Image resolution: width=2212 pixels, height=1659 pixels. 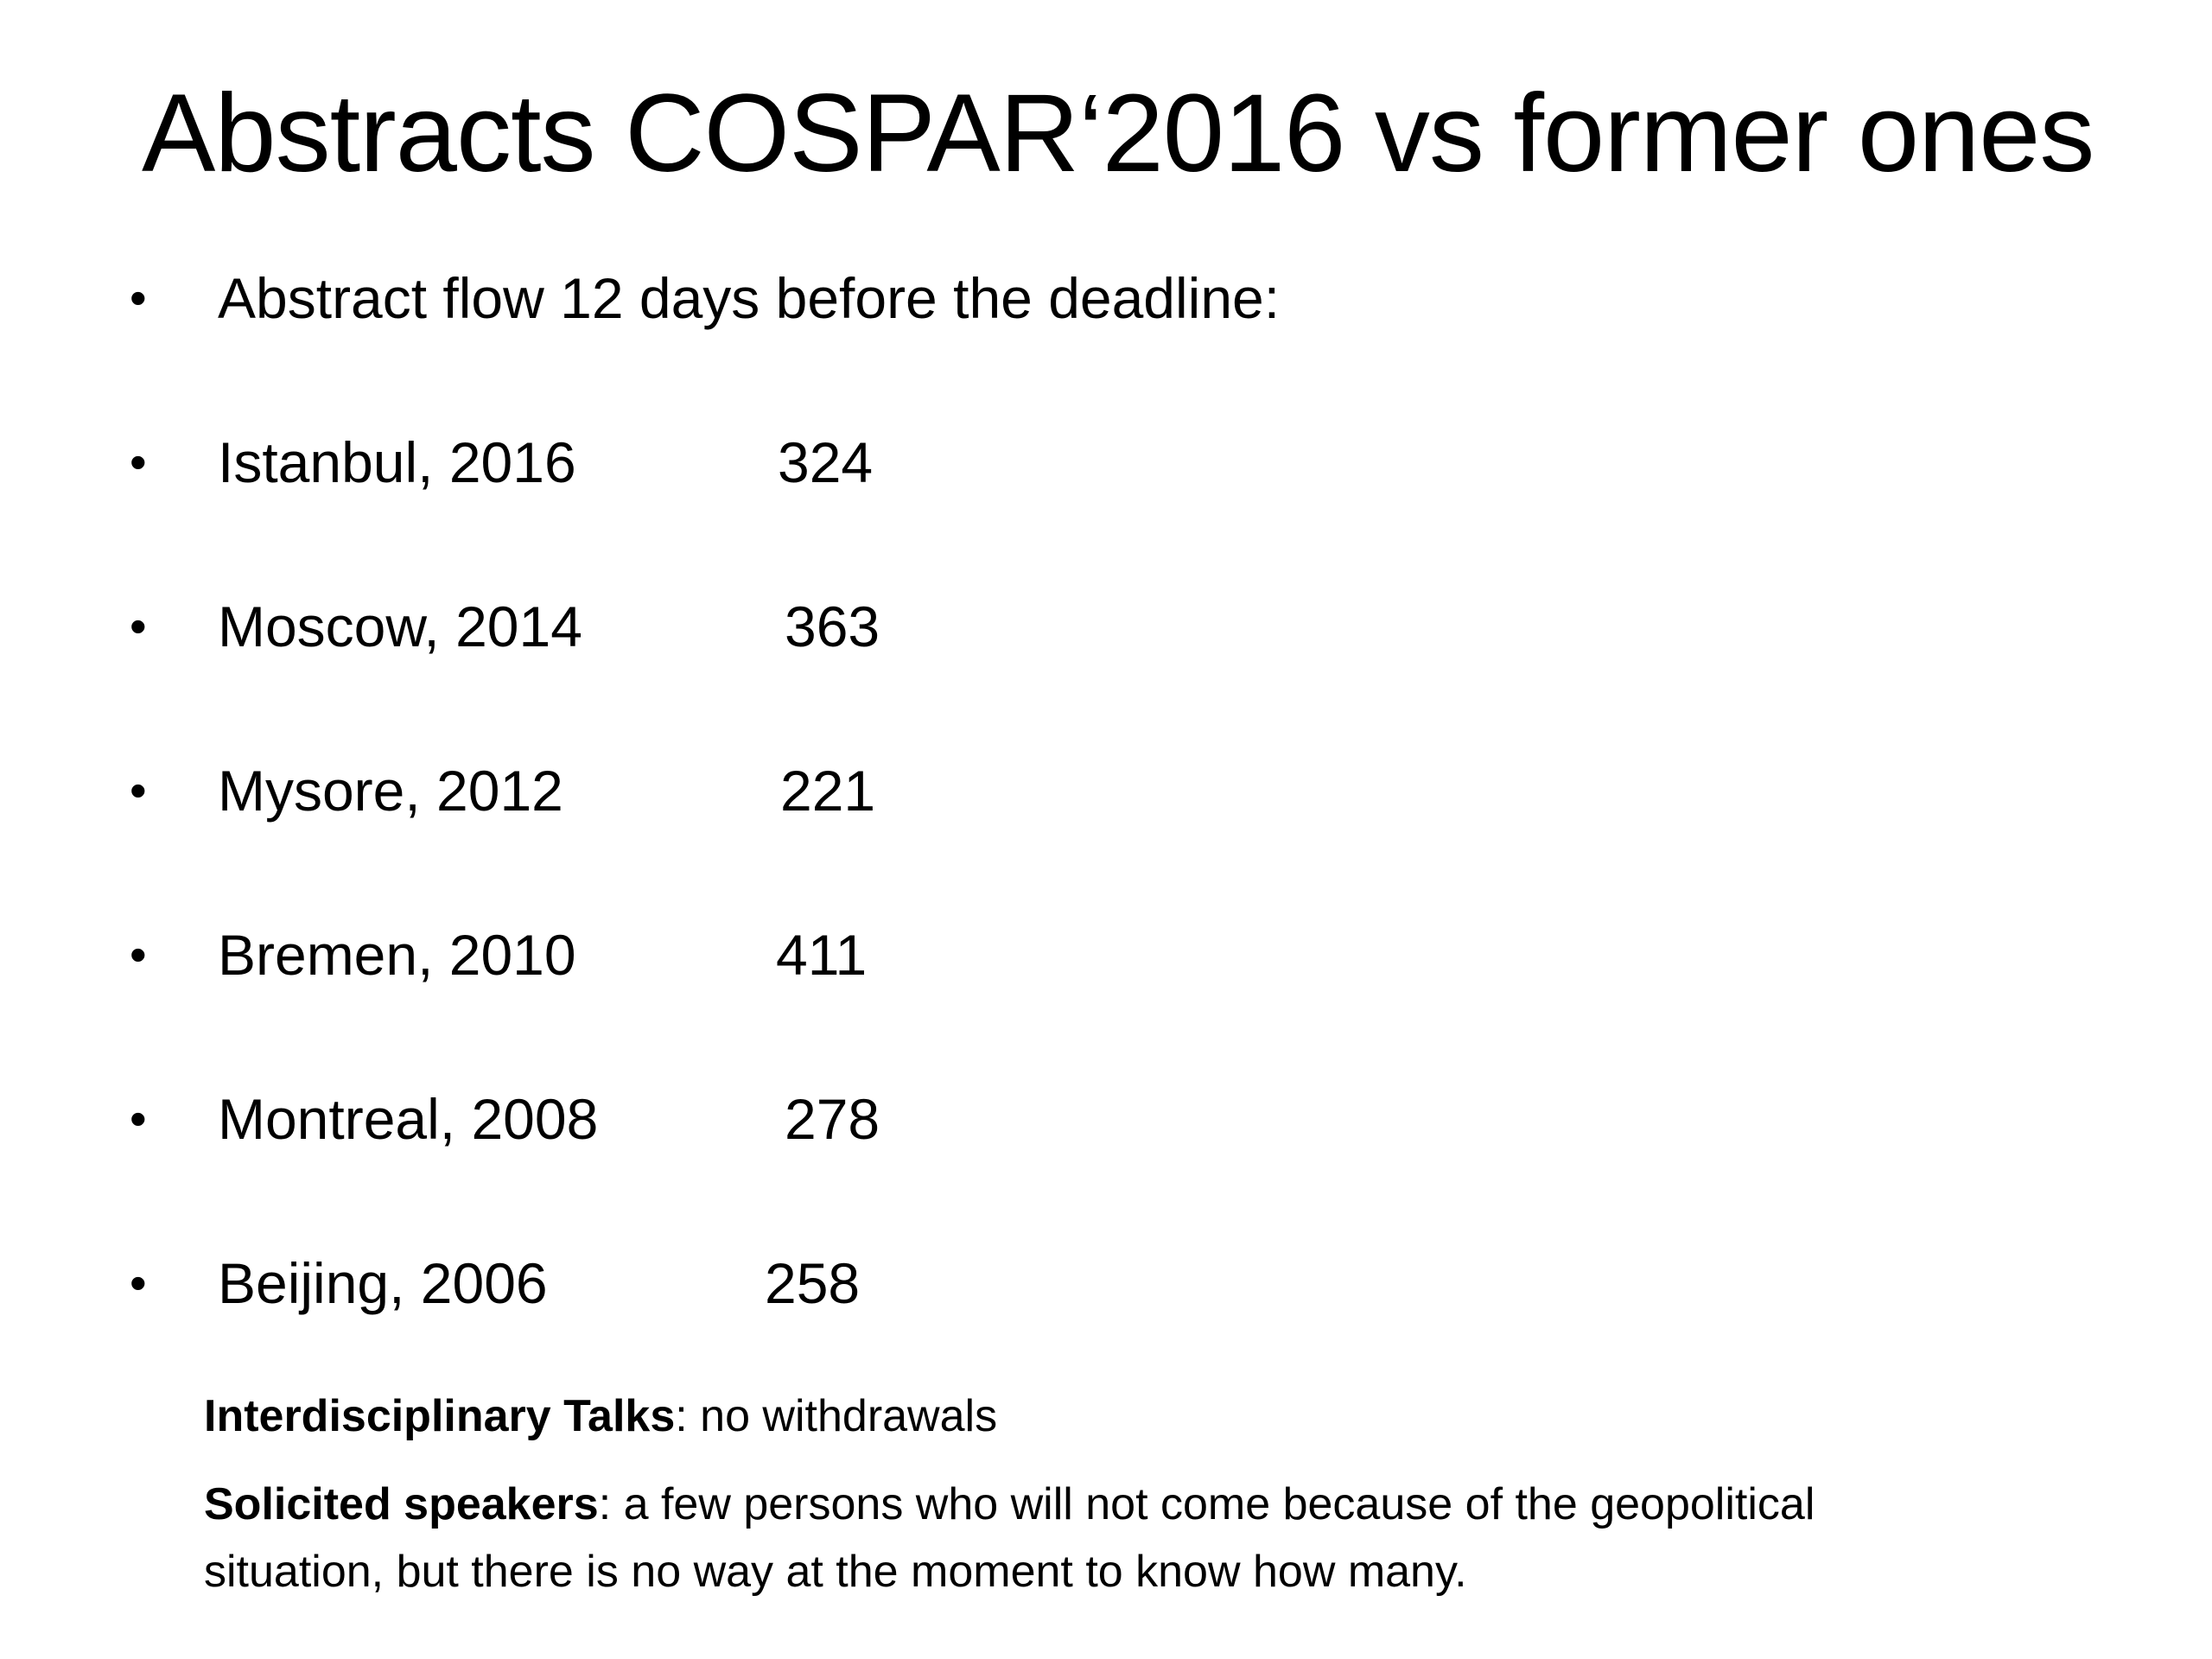 I want to click on list-item: • Moscow, 2014 363, so click(x=821, y=626).